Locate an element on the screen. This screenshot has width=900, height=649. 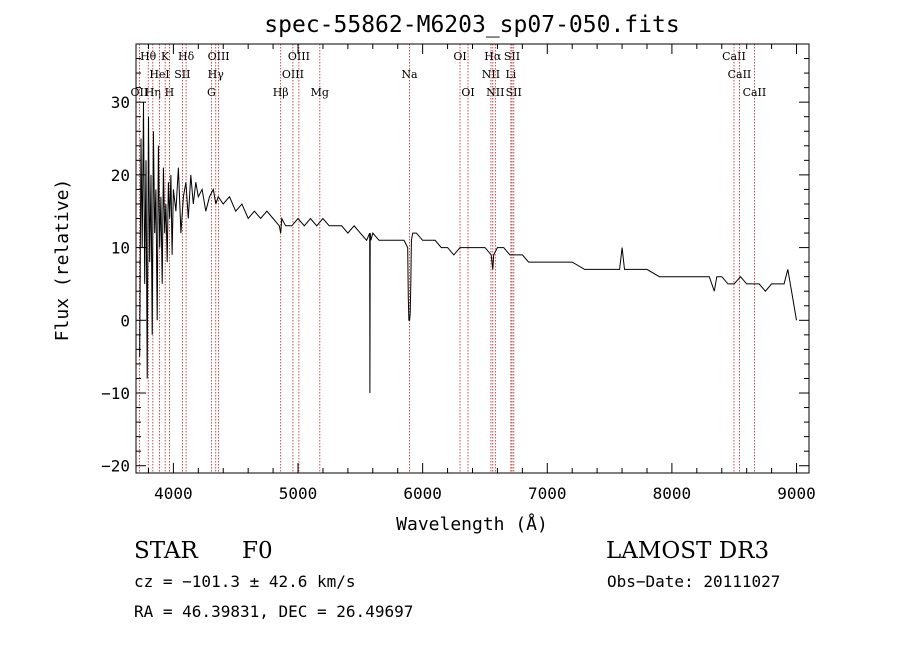
y-tick-label: −20 is located at coordinates (115, 466).